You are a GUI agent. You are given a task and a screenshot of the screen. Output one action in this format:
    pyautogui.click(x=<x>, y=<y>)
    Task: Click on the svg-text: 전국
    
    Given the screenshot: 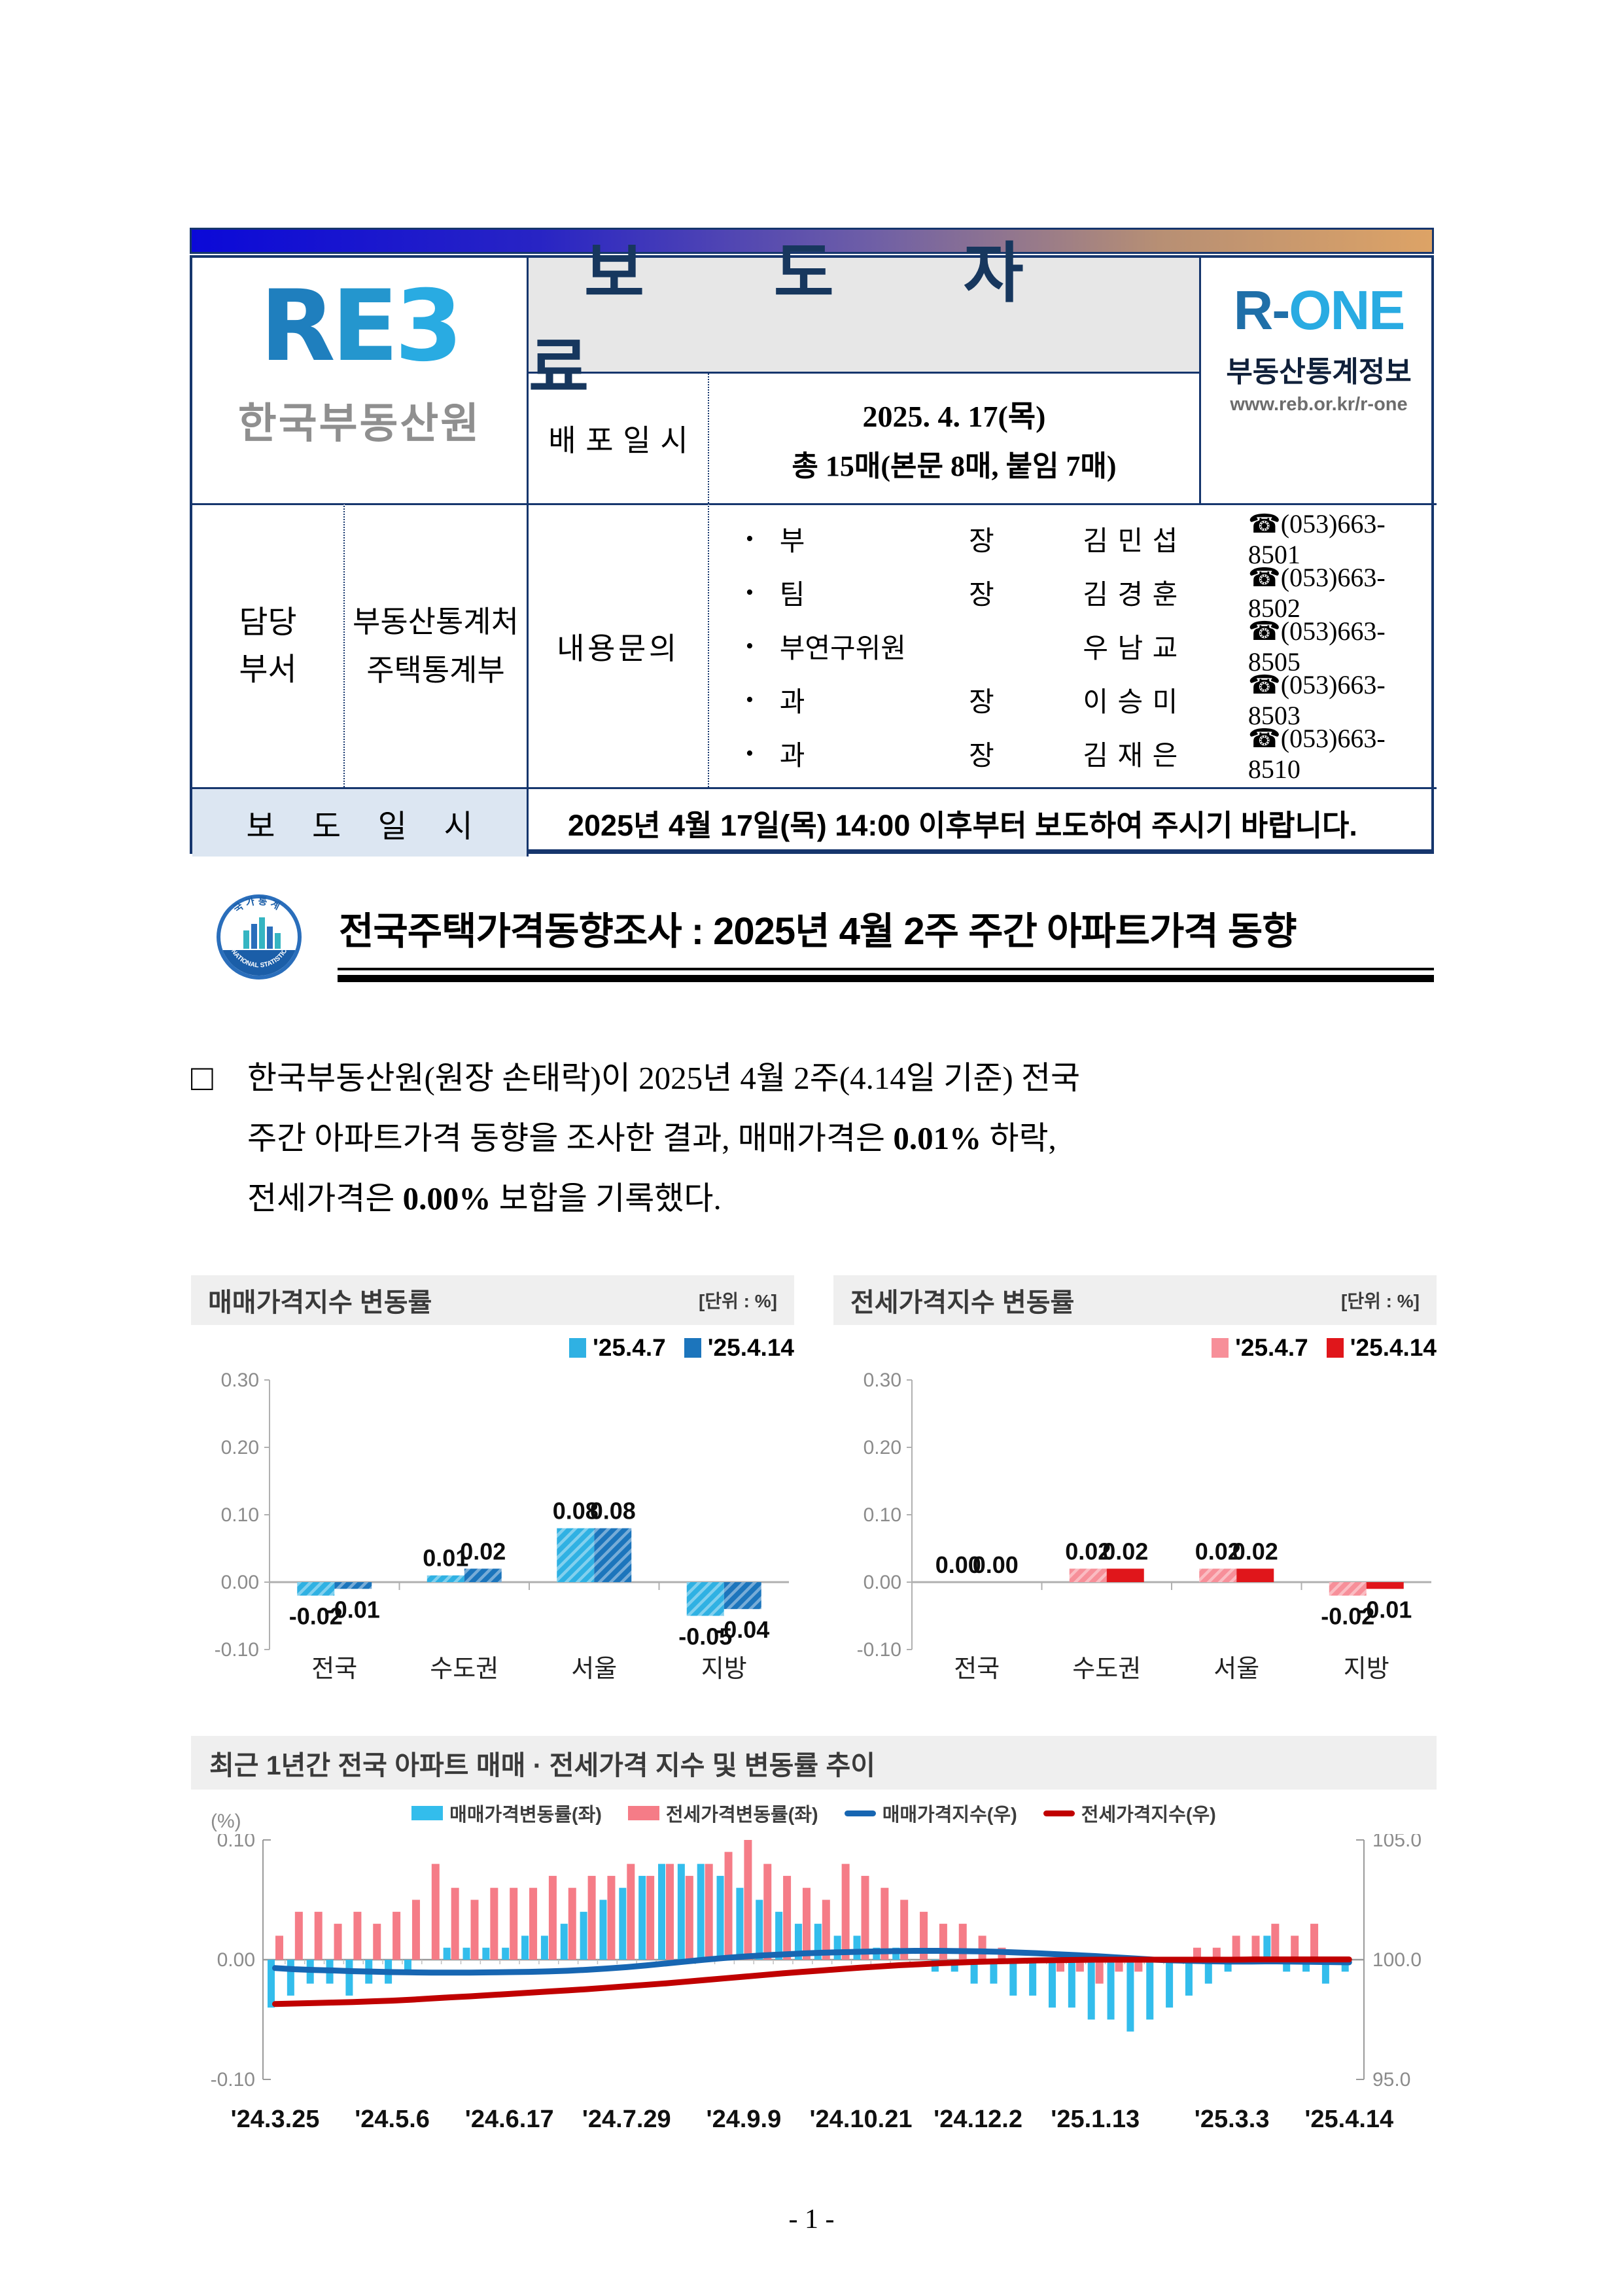 What is the action you would take?
    pyautogui.click(x=977, y=1669)
    